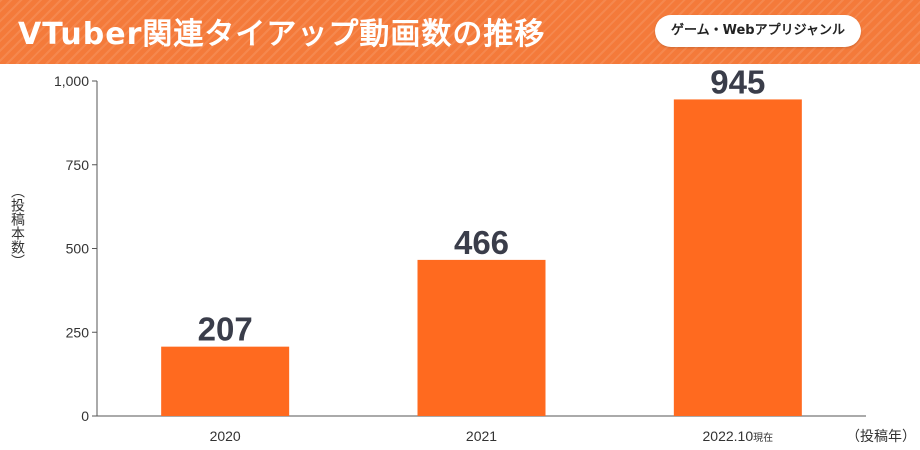  What do you see at coordinates (737, 81) in the screenshot?
I see `data-label: 945` at bounding box center [737, 81].